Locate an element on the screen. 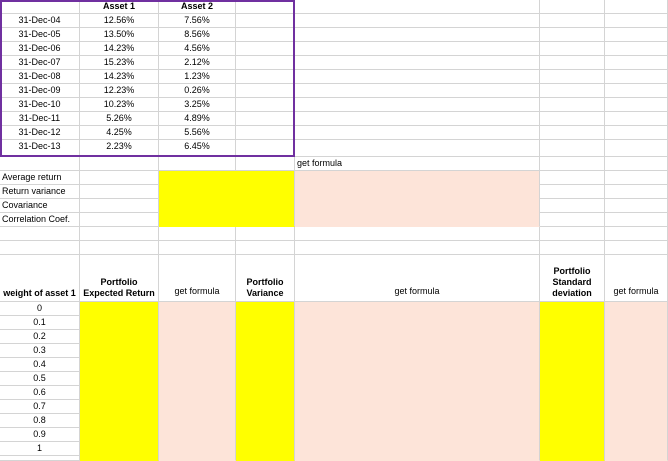 This screenshot has height=461, width=668. weight-cell: 1 is located at coordinates (40, 449).